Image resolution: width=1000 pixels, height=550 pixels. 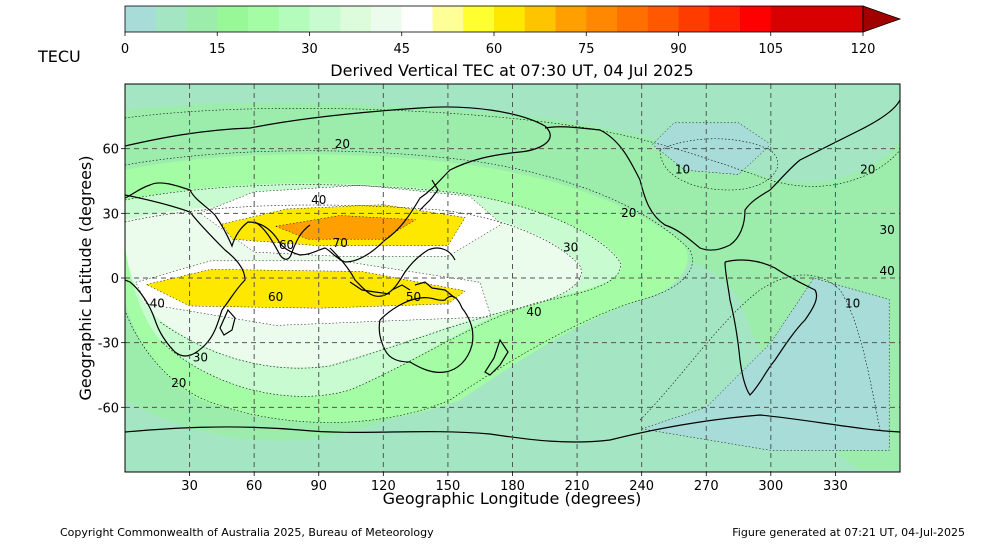 I want to click on colorbar-tick-label: 75, so click(x=586, y=49).